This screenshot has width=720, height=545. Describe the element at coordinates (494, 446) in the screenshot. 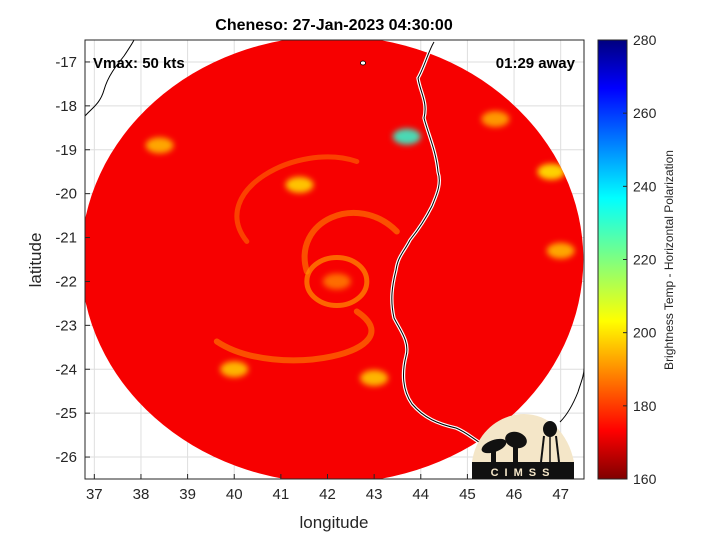

I see `logo-dish-left` at that location.